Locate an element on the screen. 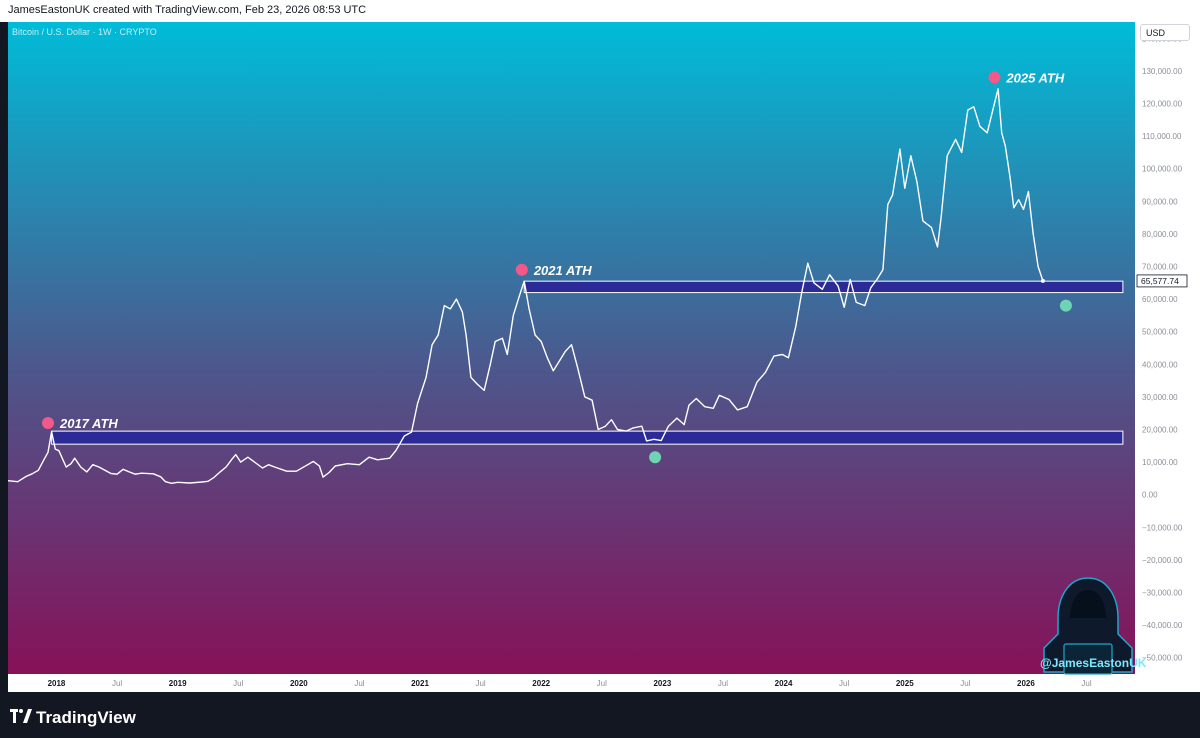 Image resolution: width=1200 pixels, height=738 pixels. x-tick-label: 2024 is located at coordinates (784, 683).